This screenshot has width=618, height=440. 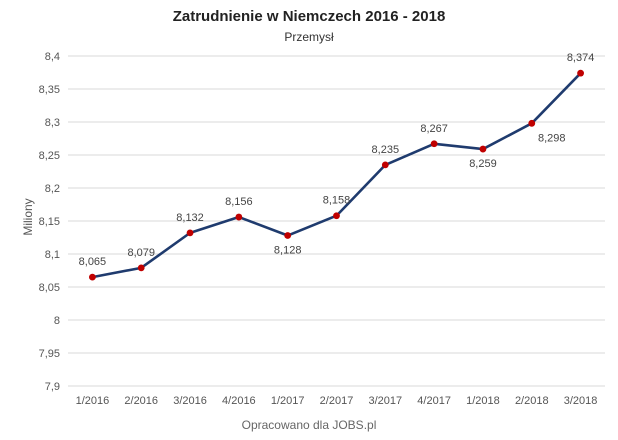 What do you see at coordinates (309, 425) in the screenshot?
I see `source-note: Opracowano dla JOBS.pl` at bounding box center [309, 425].